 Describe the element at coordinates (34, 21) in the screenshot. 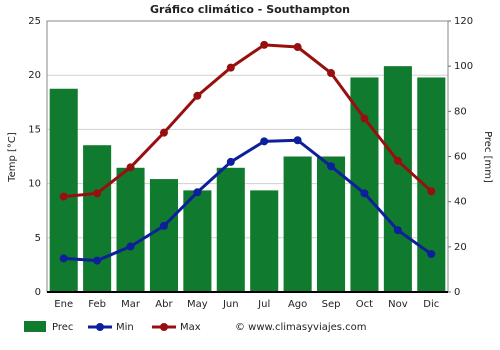

I see `y-tick-label: 25` at that location.